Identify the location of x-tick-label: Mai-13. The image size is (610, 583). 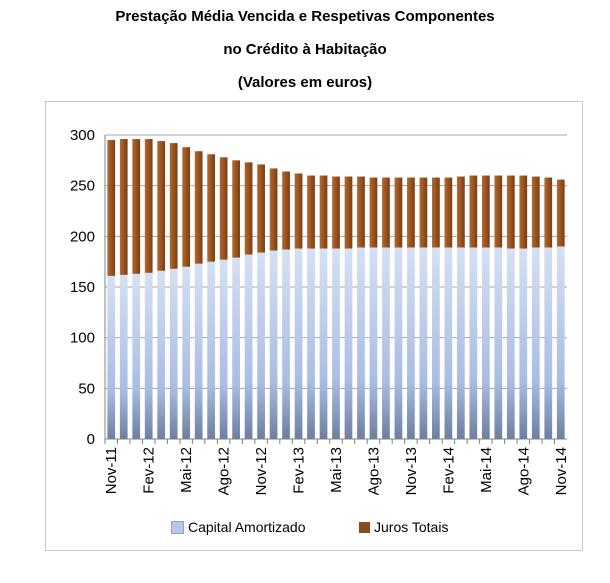
(336, 470).